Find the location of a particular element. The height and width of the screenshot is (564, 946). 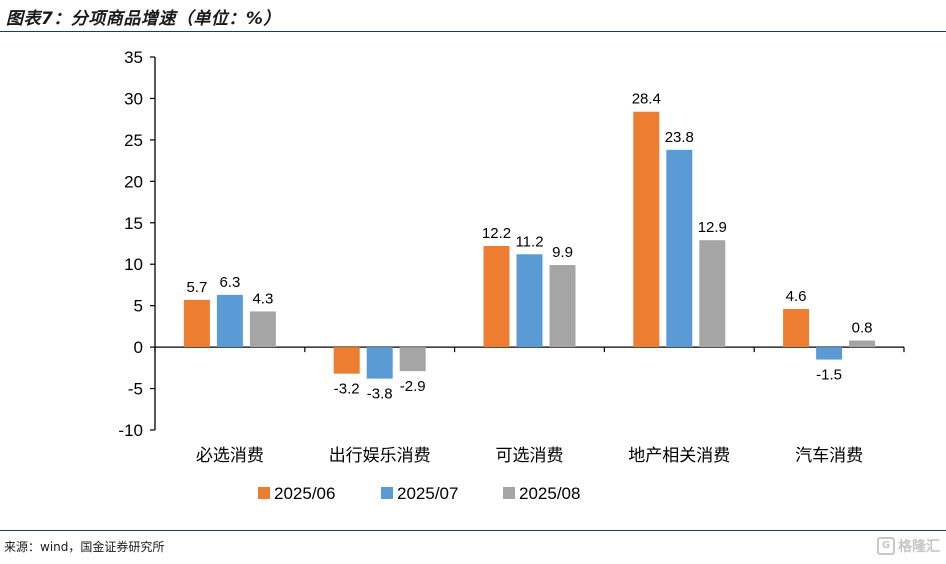

source-note: 来源：wind，国金证券研究所 is located at coordinates (84, 547).